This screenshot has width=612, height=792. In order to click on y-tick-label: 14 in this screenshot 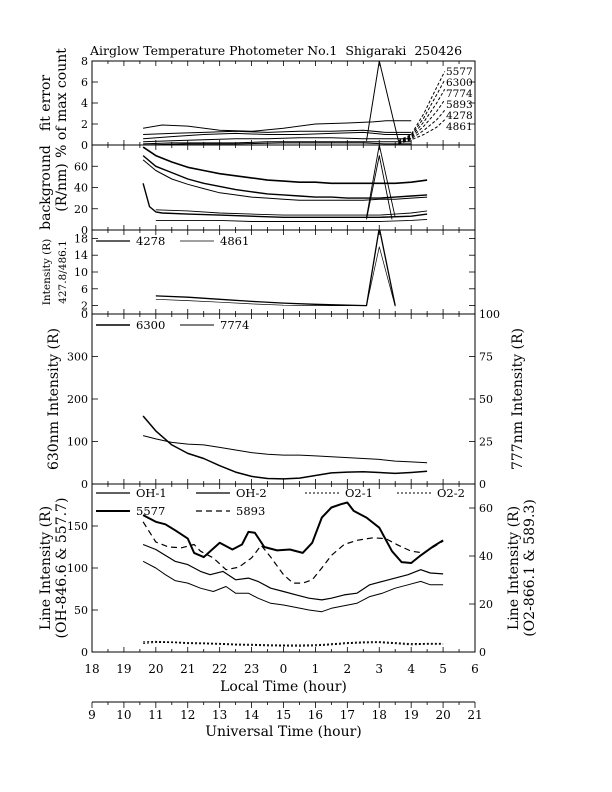, I will do `click(81, 255)`.